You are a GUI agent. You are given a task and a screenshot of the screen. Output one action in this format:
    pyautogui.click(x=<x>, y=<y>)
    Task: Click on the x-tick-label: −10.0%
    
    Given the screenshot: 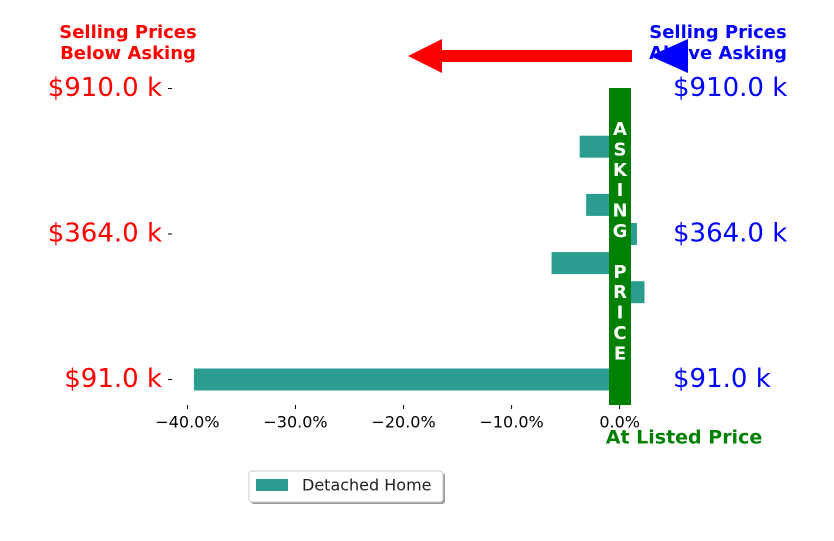 What is the action you would take?
    pyautogui.click(x=511, y=422)
    